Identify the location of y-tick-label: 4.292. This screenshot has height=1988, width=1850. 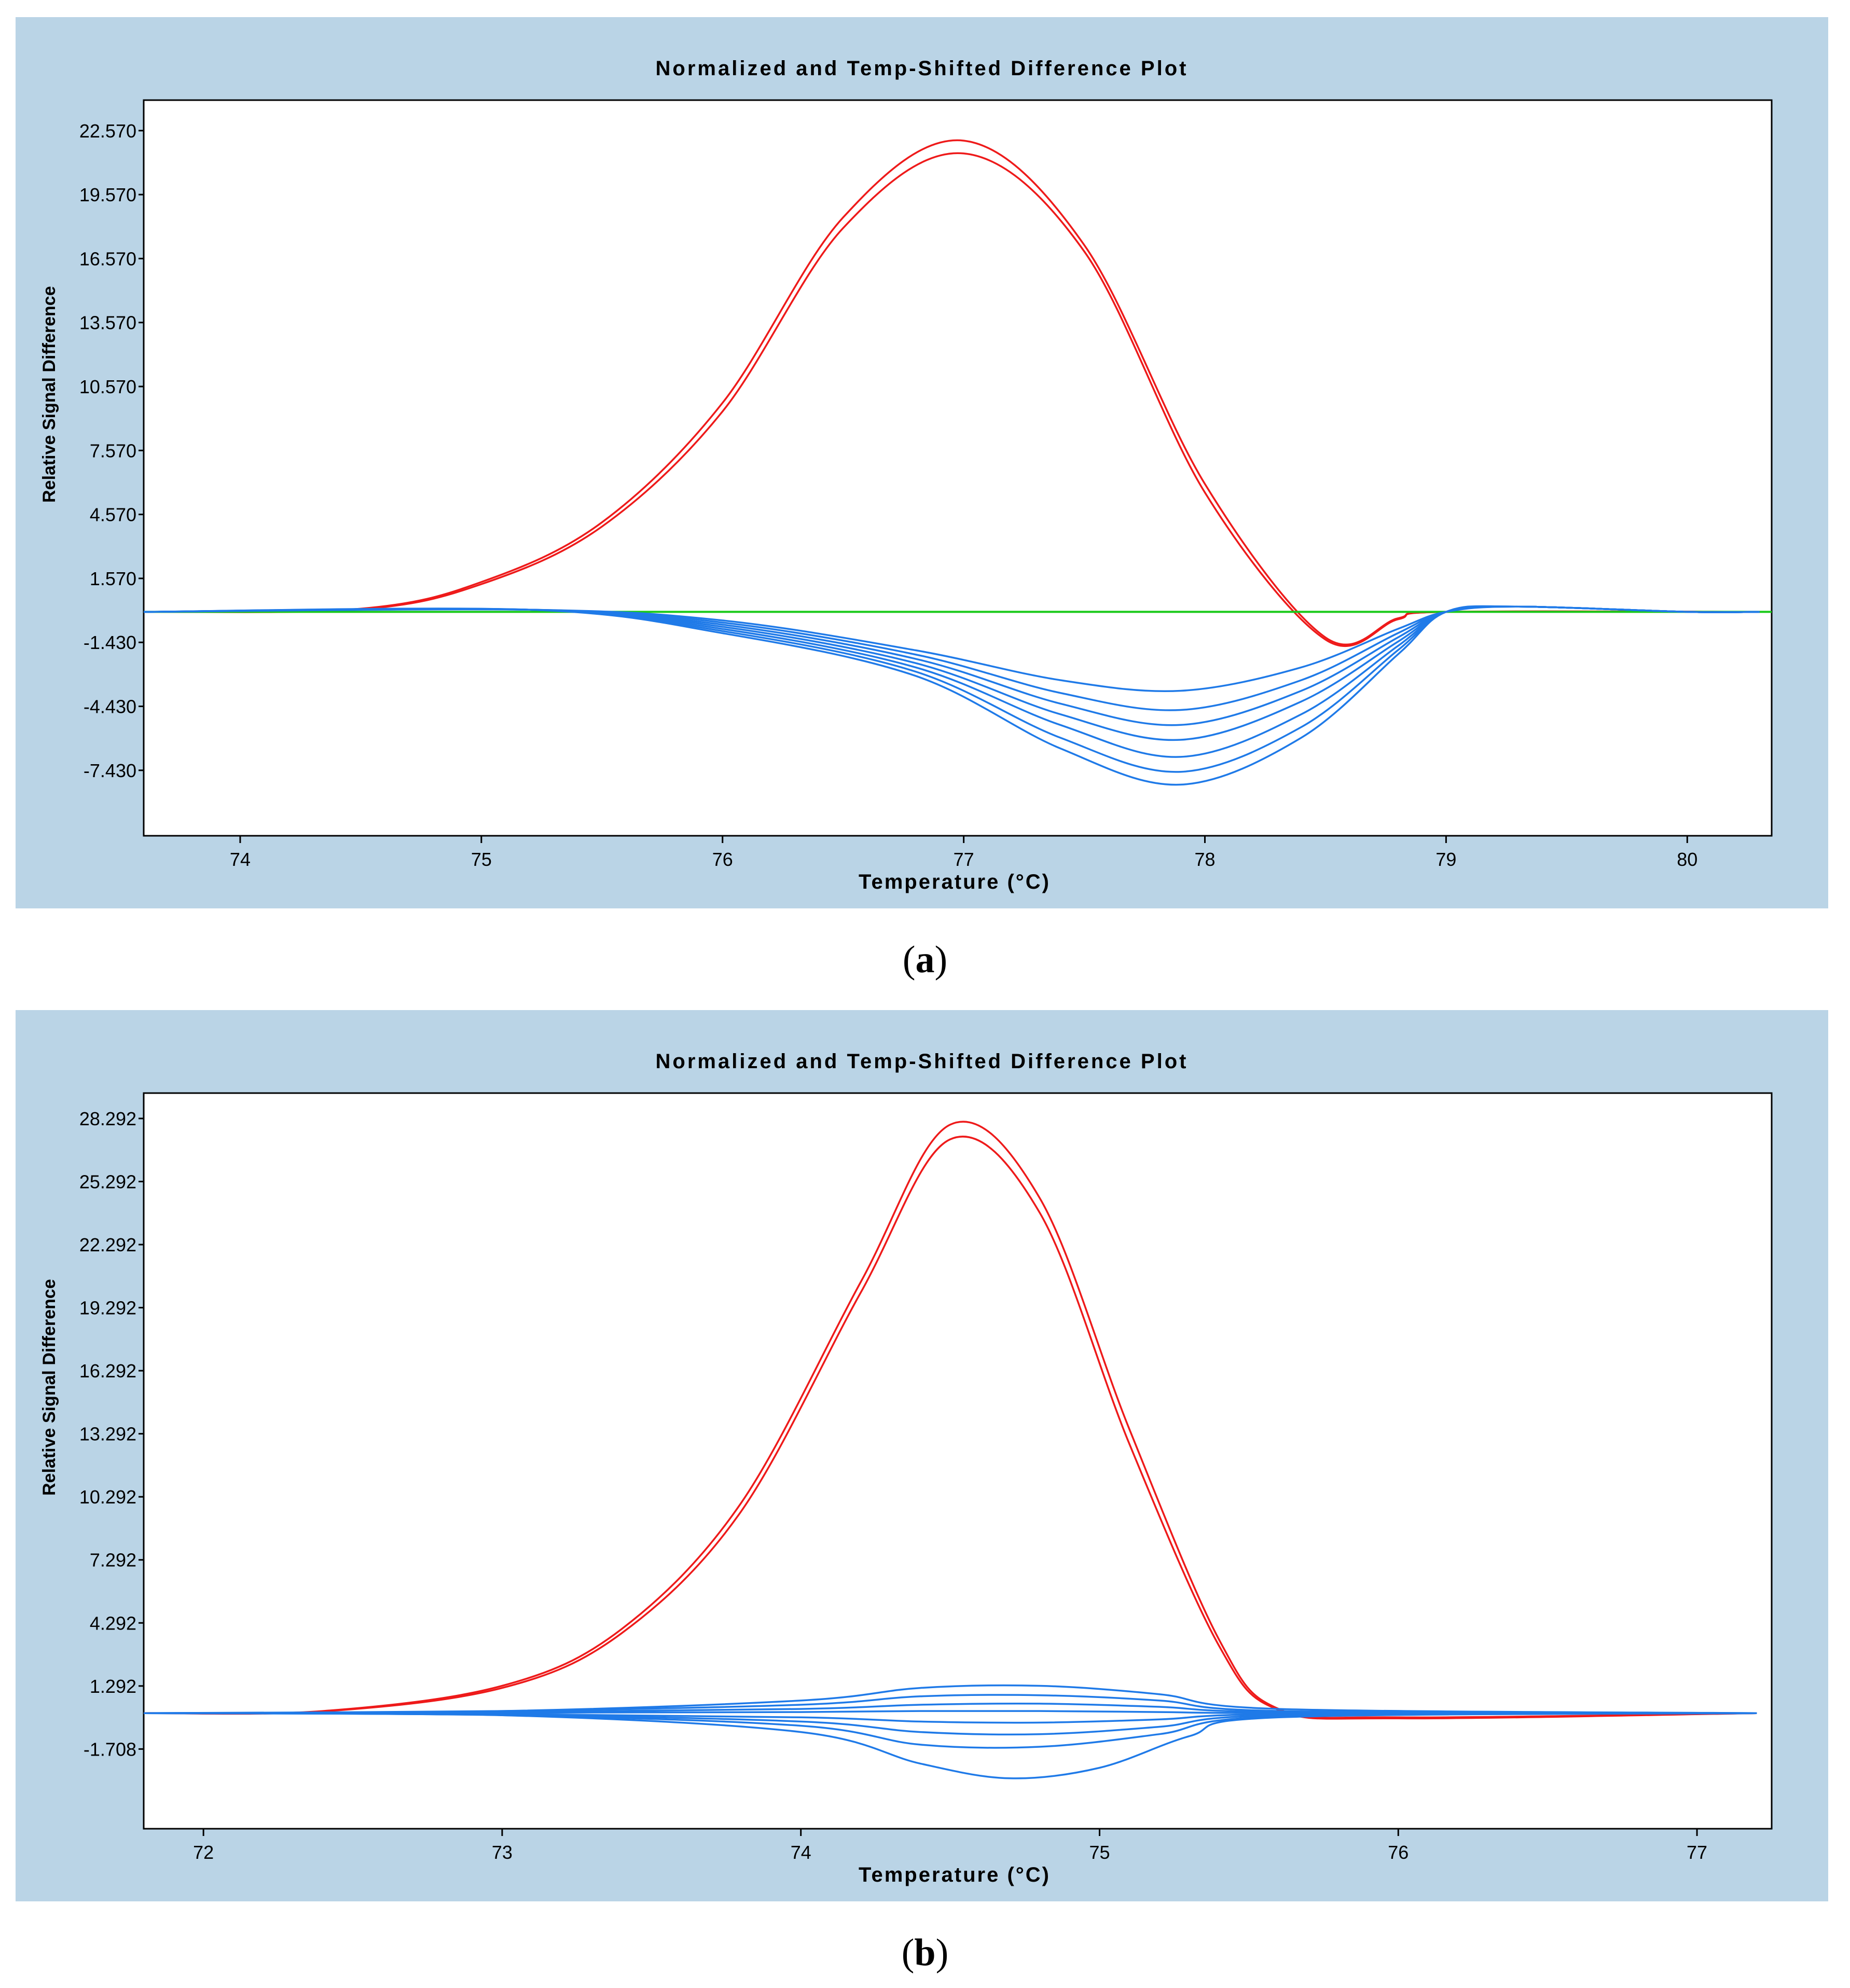
(113, 1623).